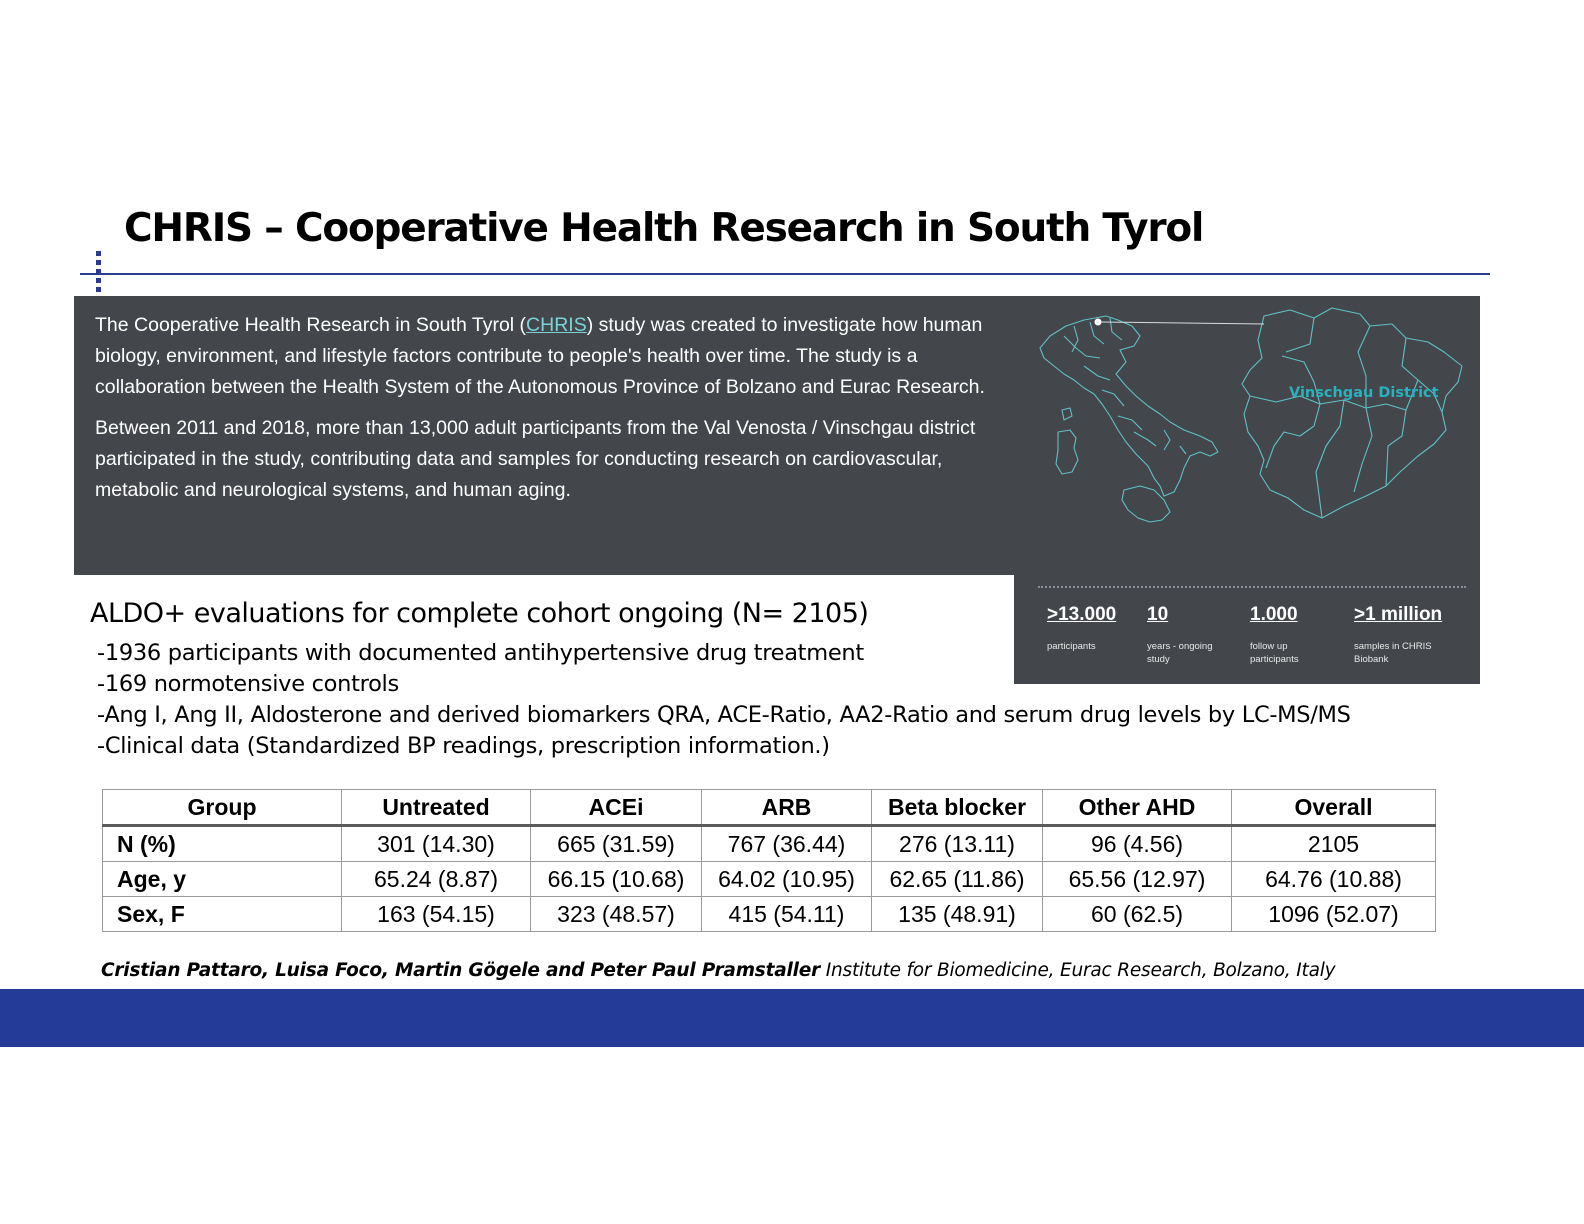  What do you see at coordinates (1252, 587) in the screenshot?
I see `stats-divider` at bounding box center [1252, 587].